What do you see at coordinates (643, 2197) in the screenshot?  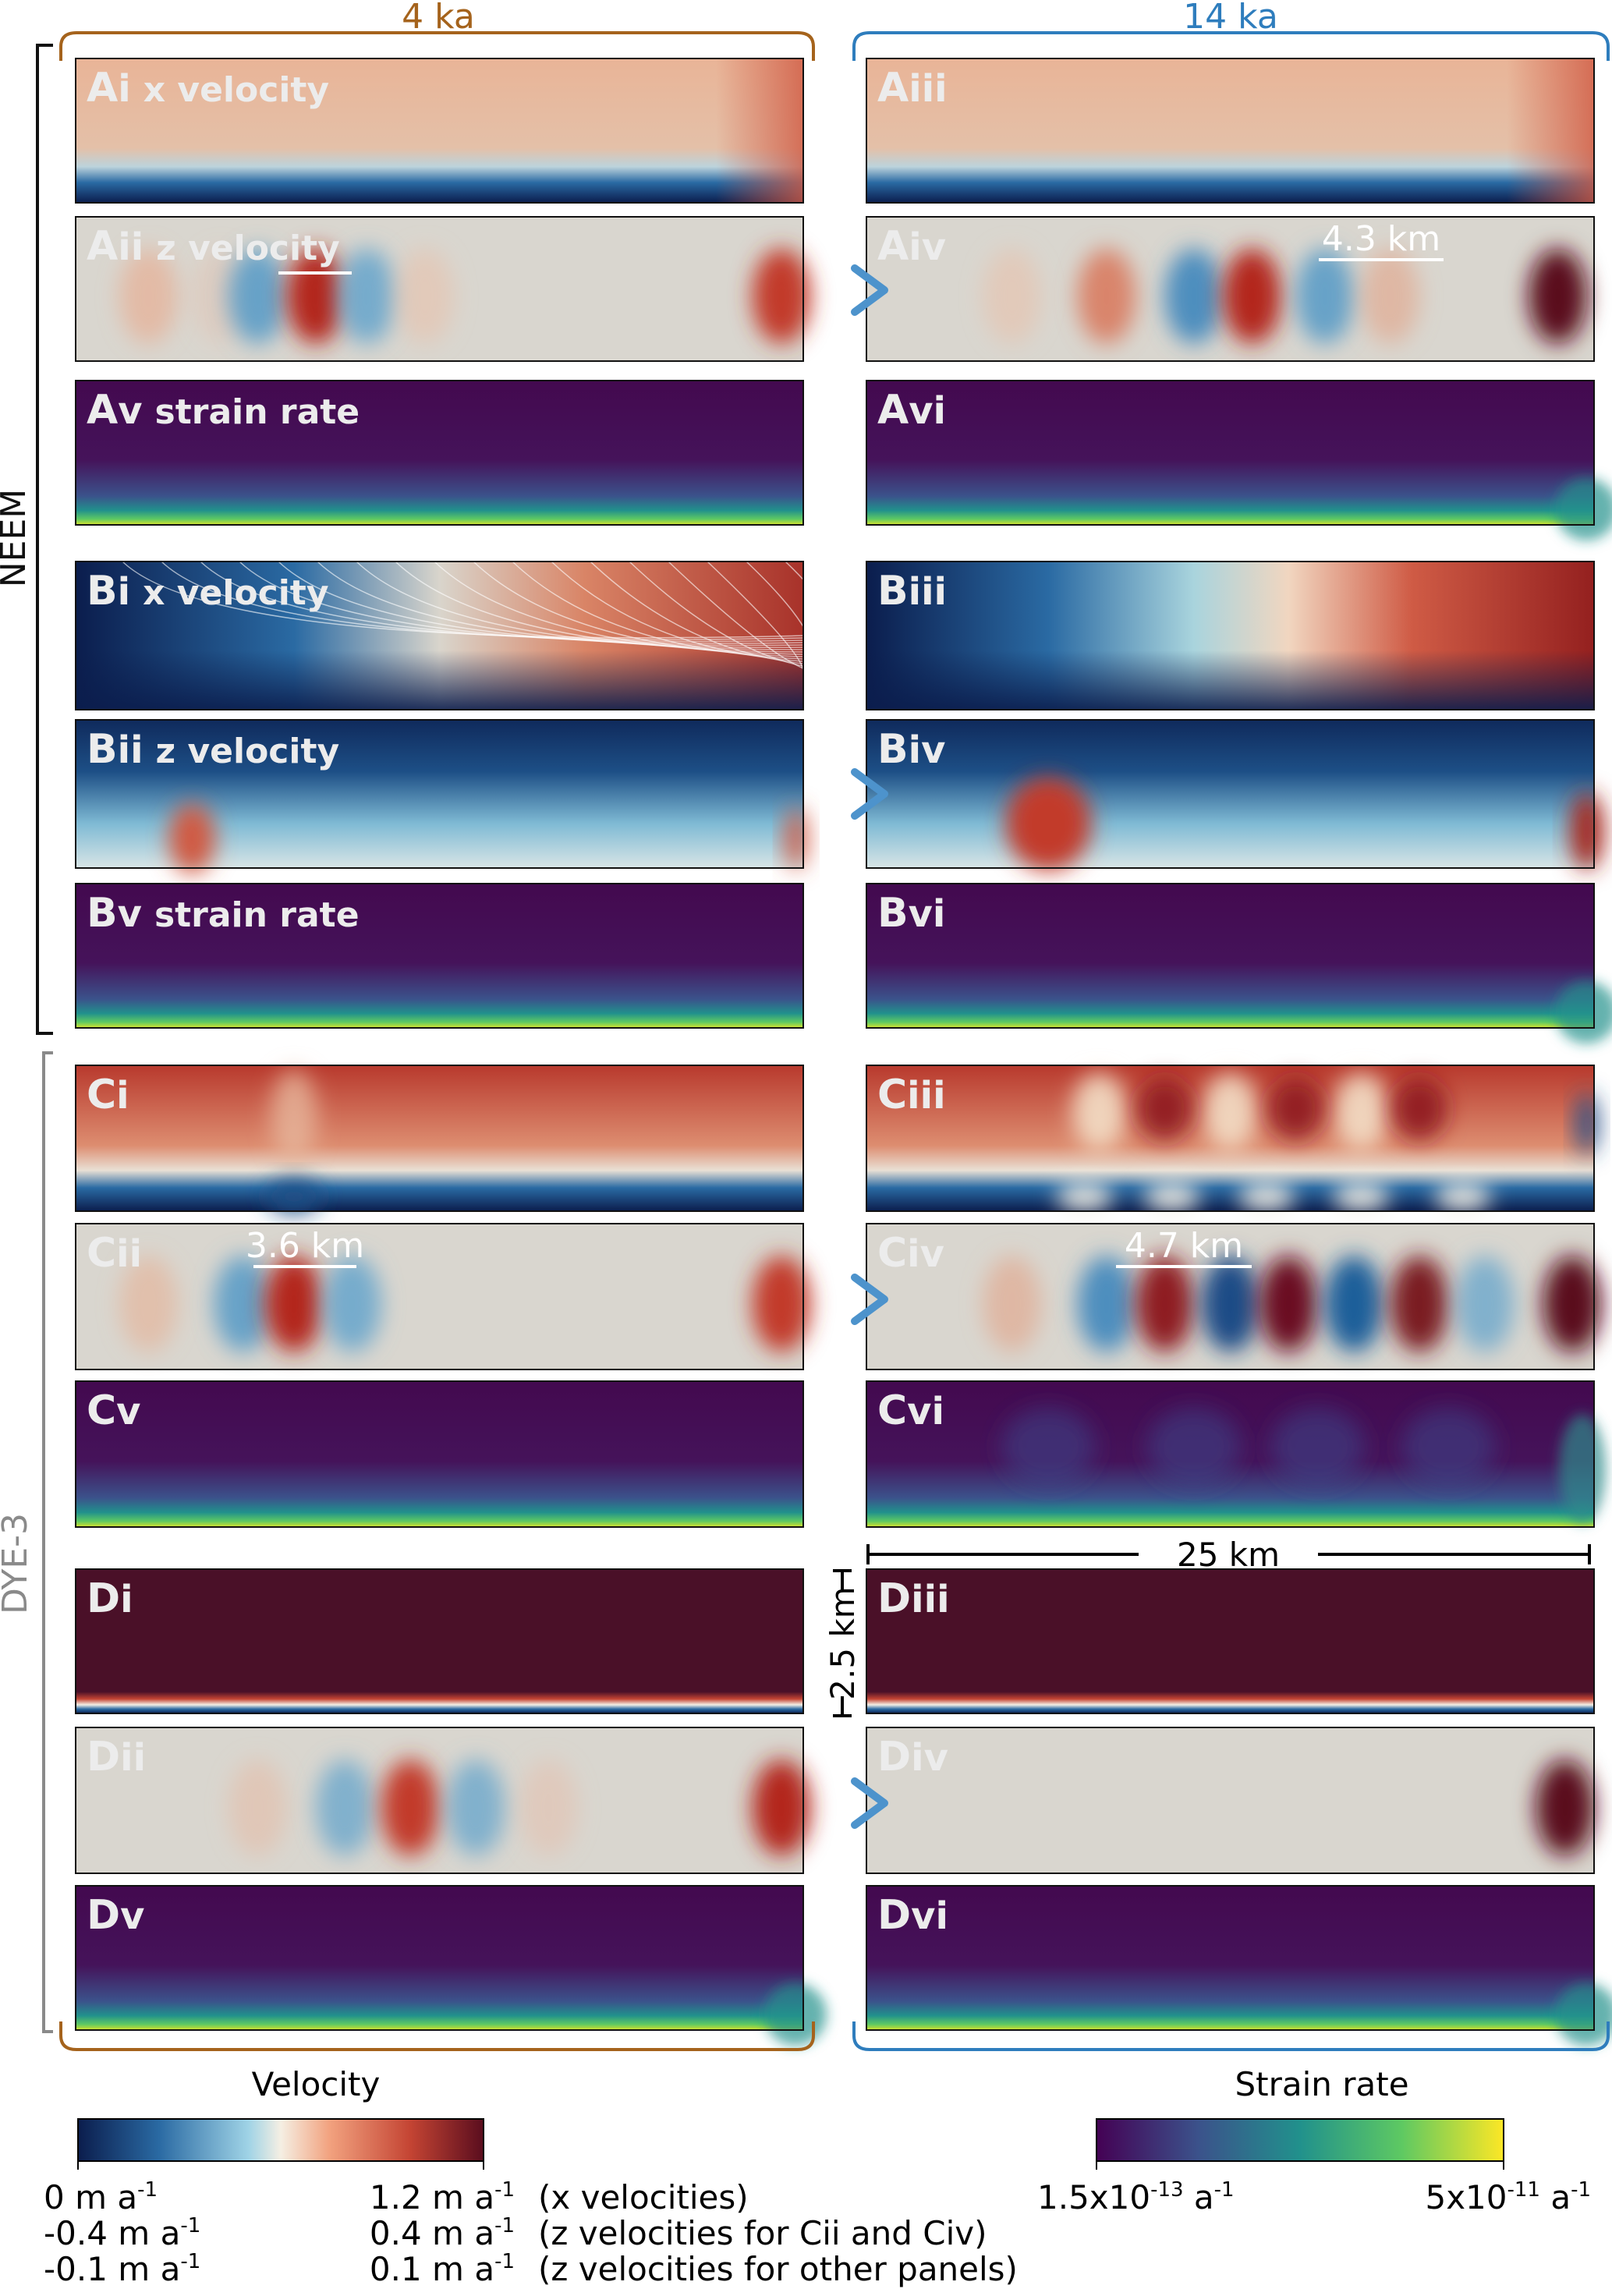 I see `velocity-row-note: (x velocities)` at bounding box center [643, 2197].